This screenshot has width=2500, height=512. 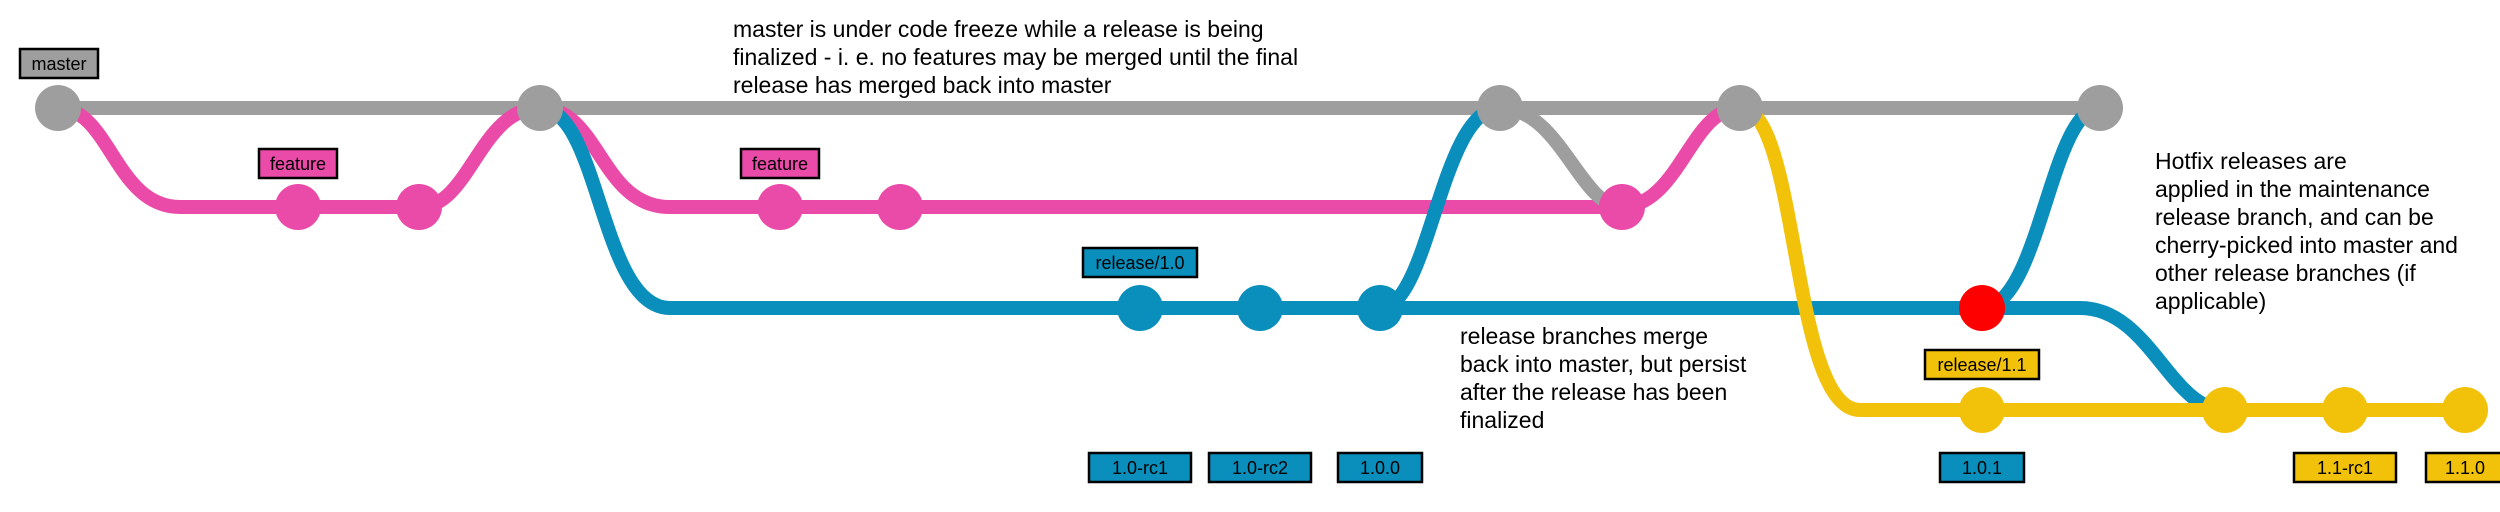 I want to click on feature-branch-tag-2: feature, so click(x=780, y=163).